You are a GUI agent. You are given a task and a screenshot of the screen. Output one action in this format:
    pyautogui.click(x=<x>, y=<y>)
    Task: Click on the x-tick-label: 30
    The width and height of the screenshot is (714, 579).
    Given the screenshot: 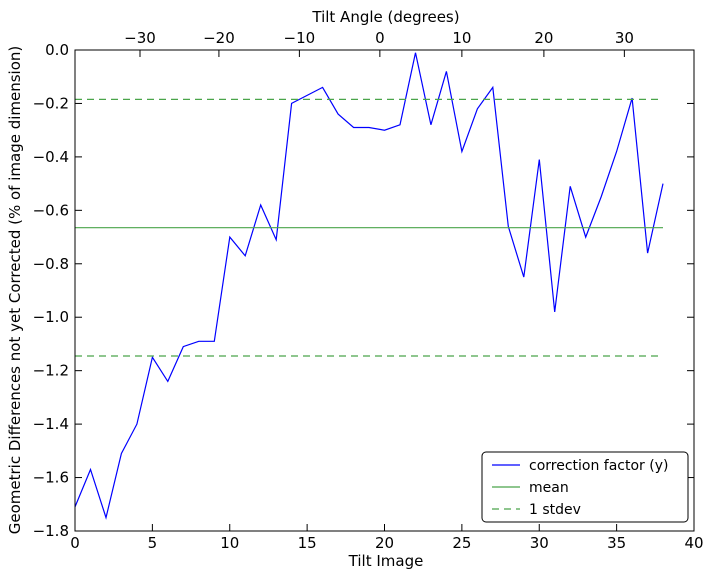 What is the action you would take?
    pyautogui.click(x=539, y=543)
    